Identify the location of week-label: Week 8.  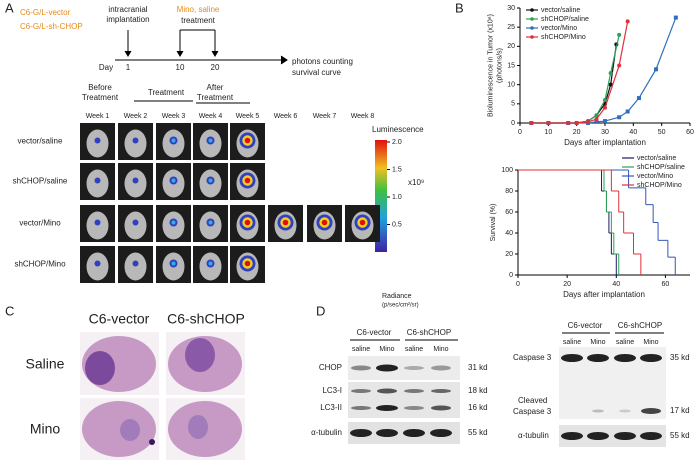
(363, 116).